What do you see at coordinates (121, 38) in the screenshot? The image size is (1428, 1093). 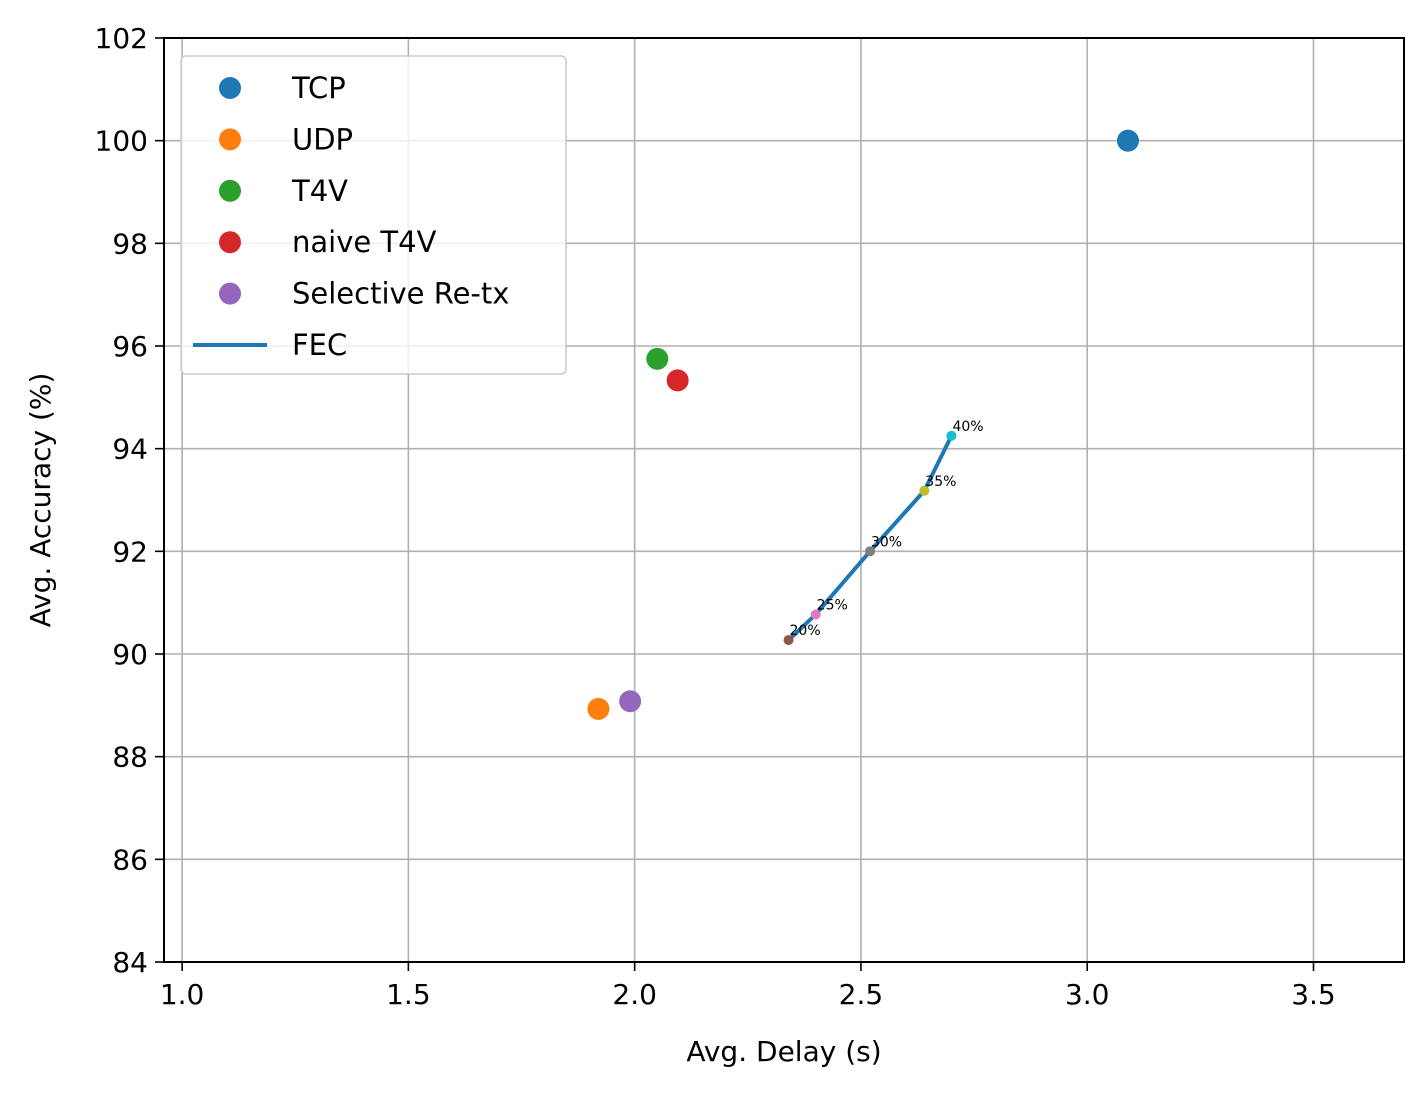 I see `y-tick-label: 102` at bounding box center [121, 38].